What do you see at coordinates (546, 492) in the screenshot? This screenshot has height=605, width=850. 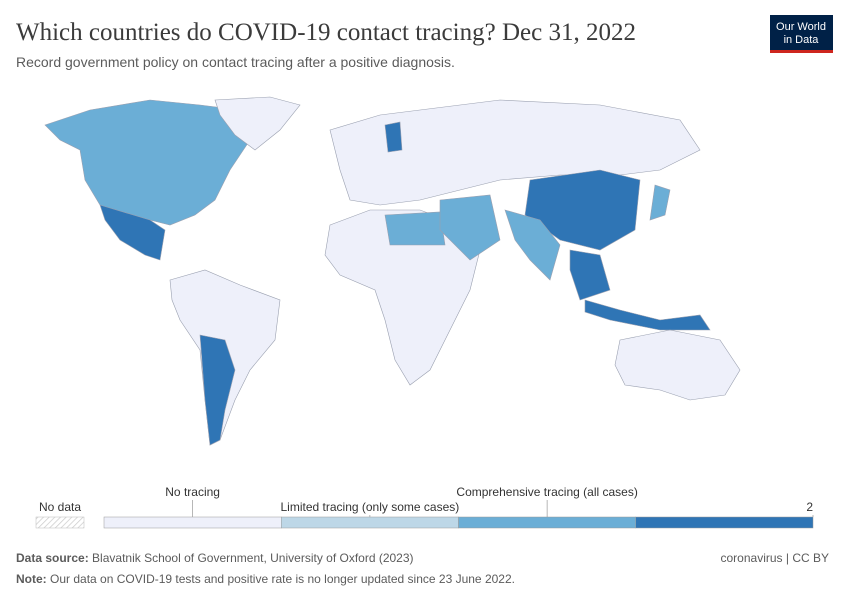 I see `legend-label: Comprehensive tracing (all cases)` at bounding box center [546, 492].